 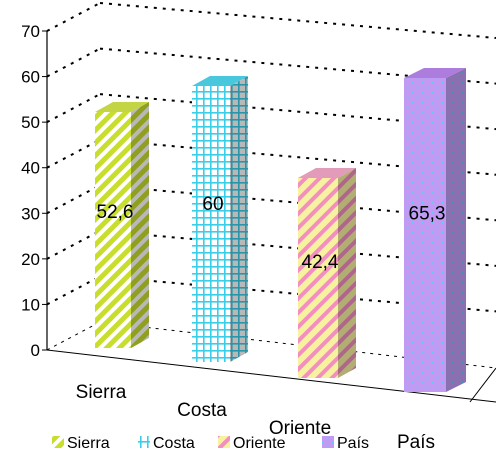 I want to click on data-label: 52,6, so click(x=115, y=212).